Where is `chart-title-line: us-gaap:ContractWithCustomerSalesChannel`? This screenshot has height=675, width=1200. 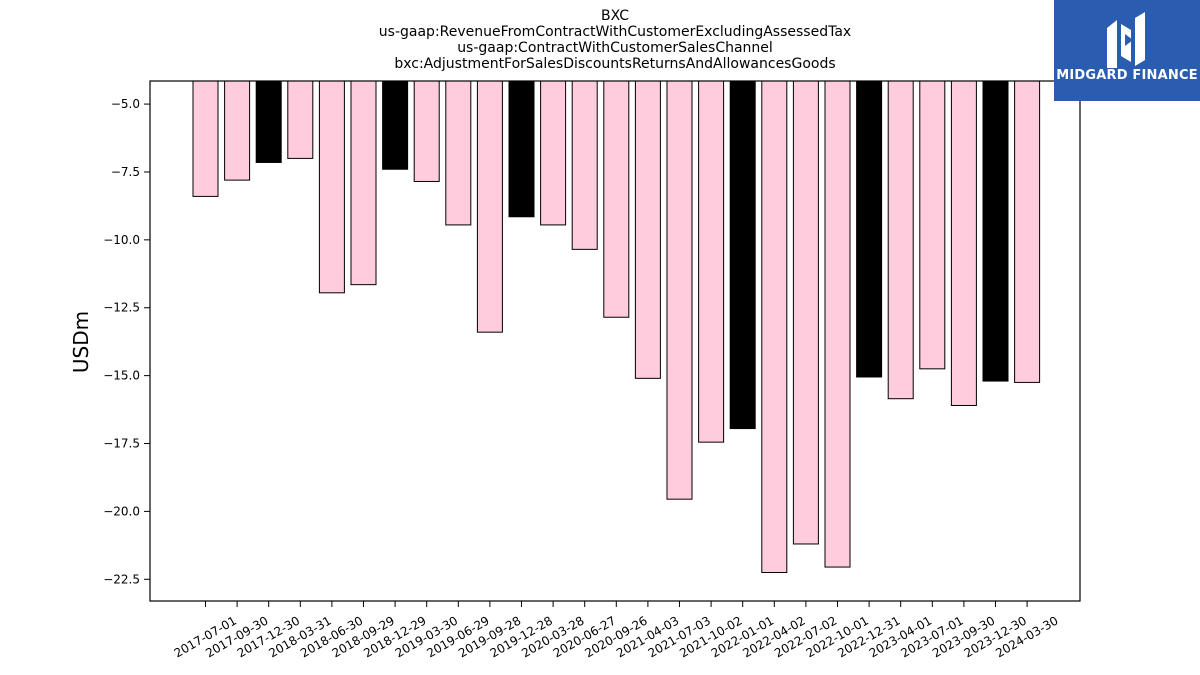 chart-title-line: us-gaap:ContractWithCustomerSalesChannel is located at coordinates (615, 48).